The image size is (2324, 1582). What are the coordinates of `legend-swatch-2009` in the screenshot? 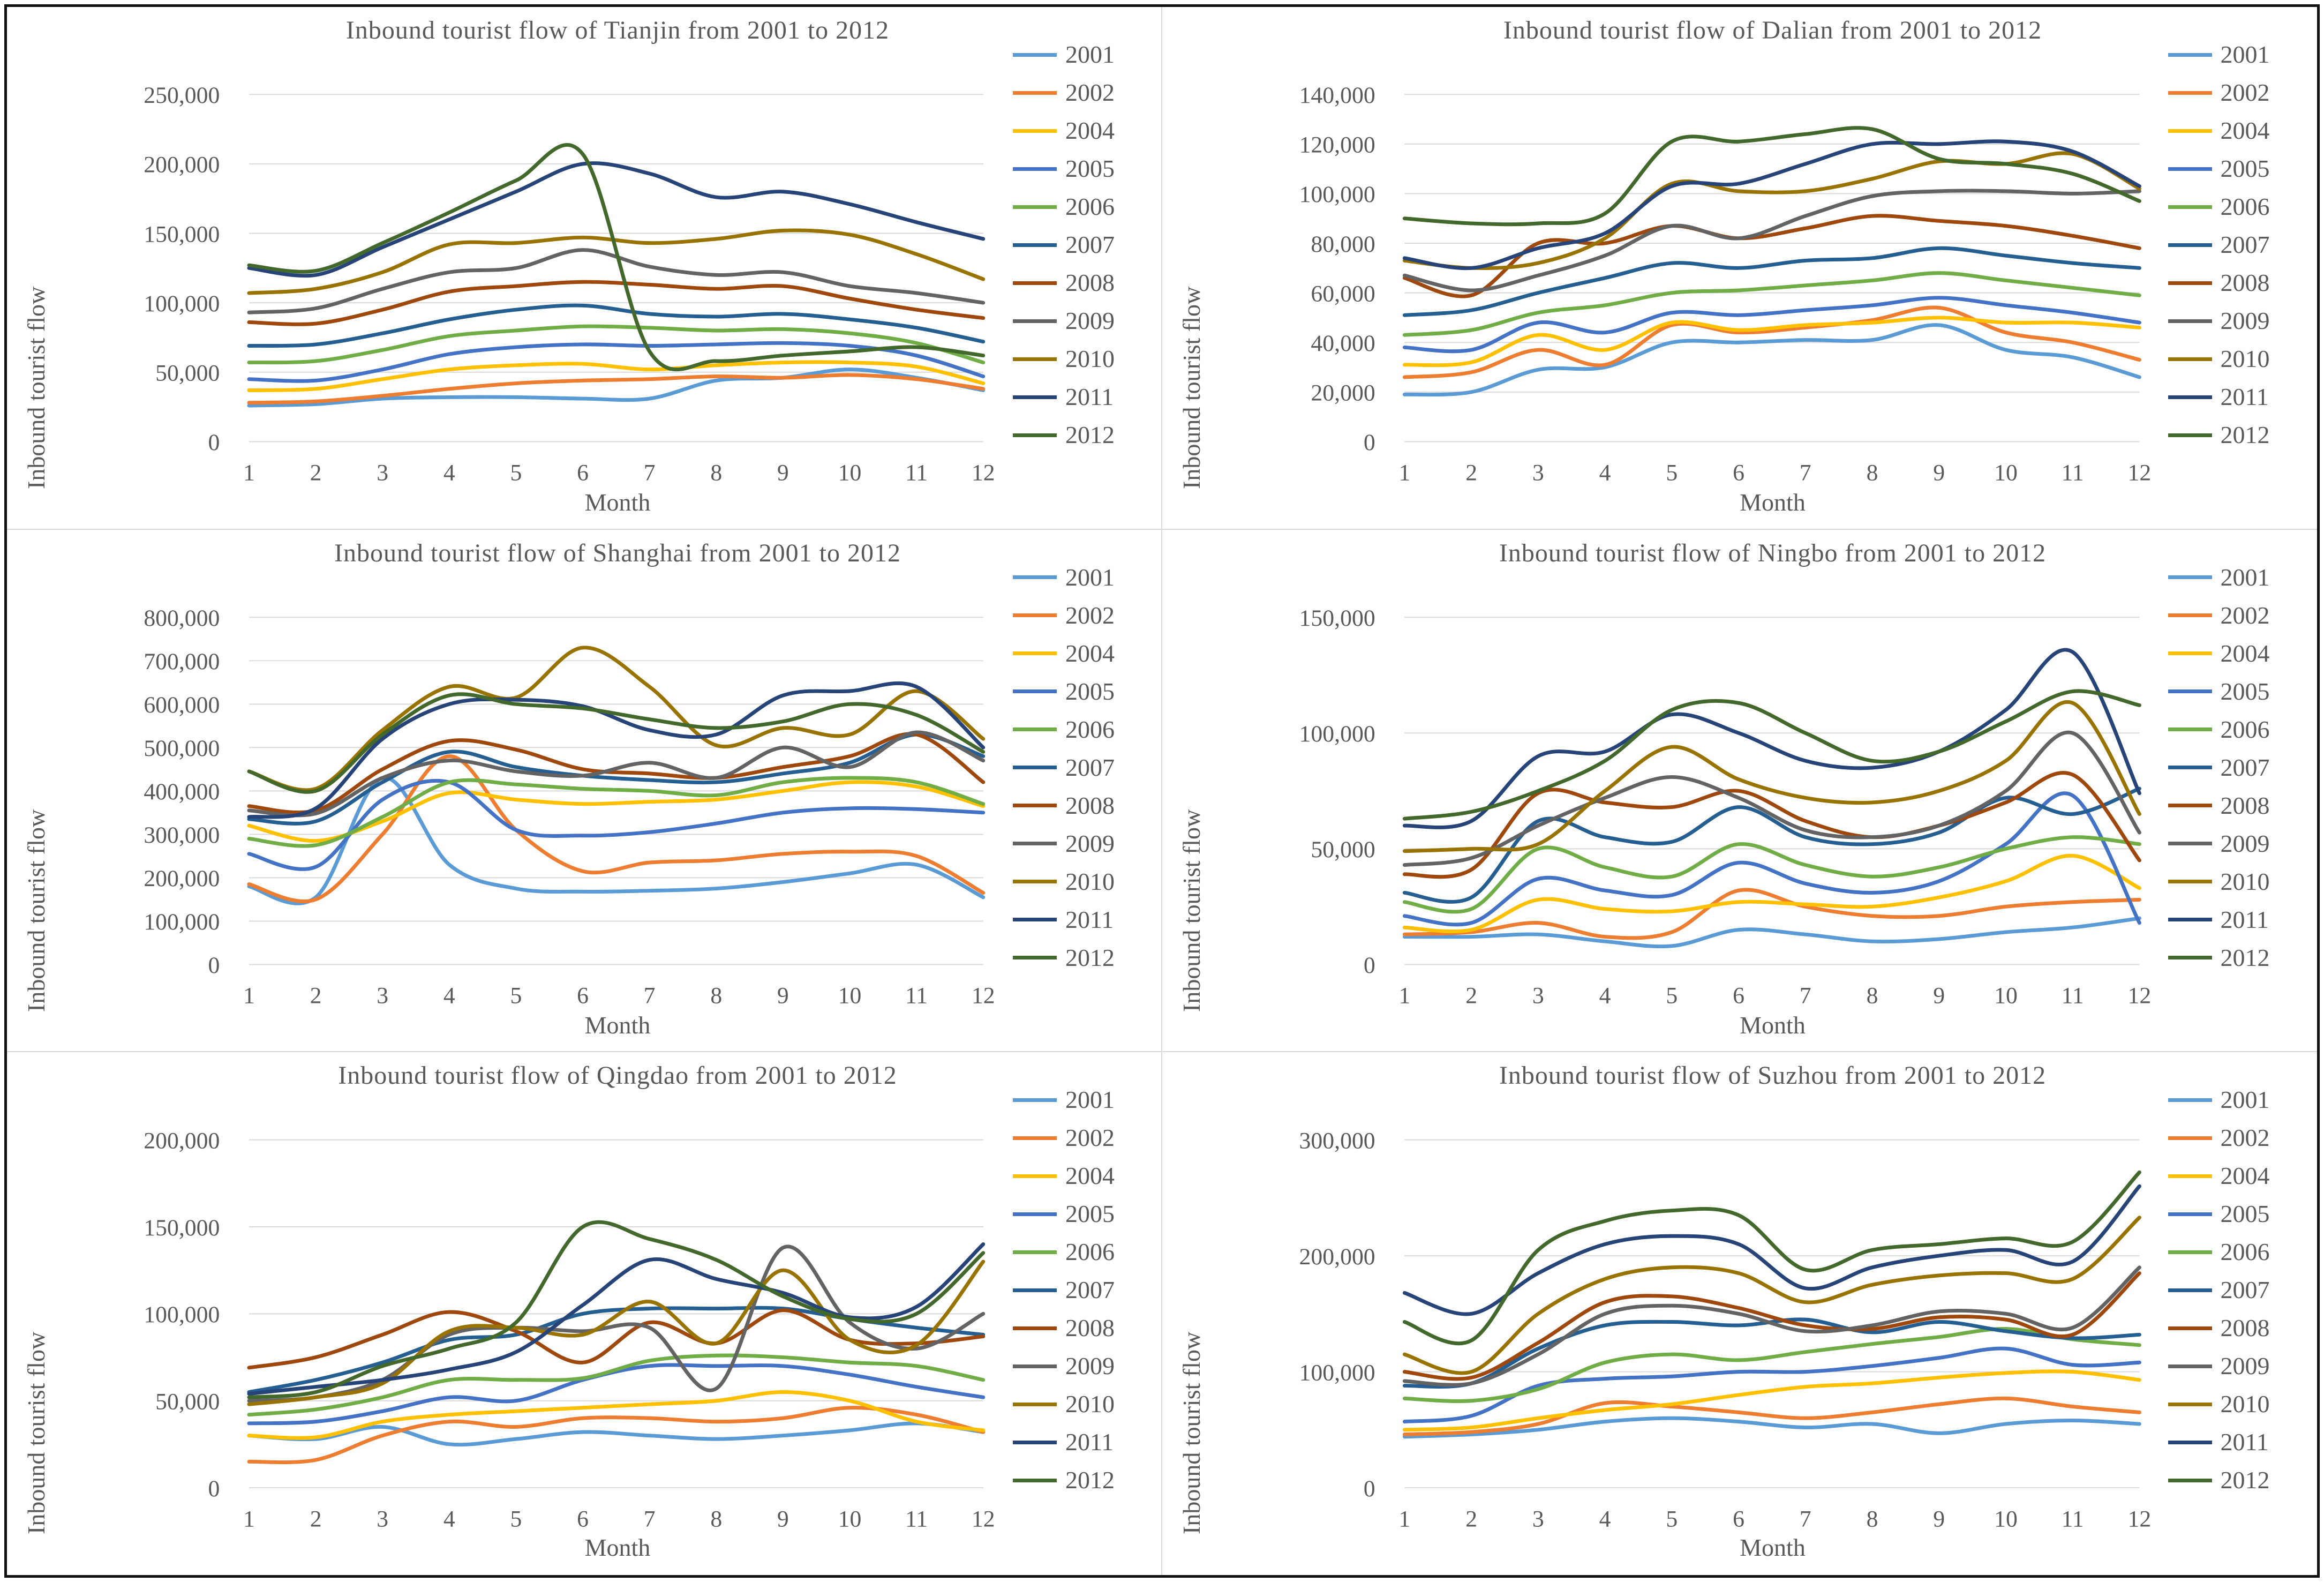 It's located at (1035, 321).